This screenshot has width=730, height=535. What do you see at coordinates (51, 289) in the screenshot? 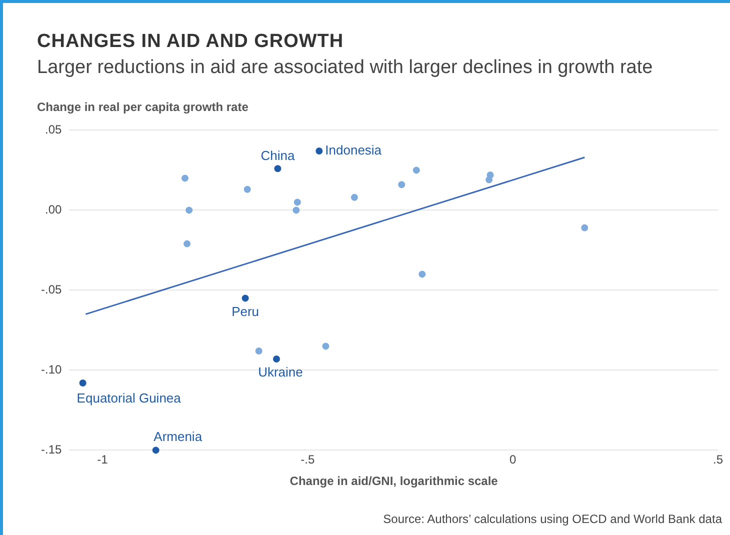
I see `y-tick-label: -.05` at bounding box center [51, 289].